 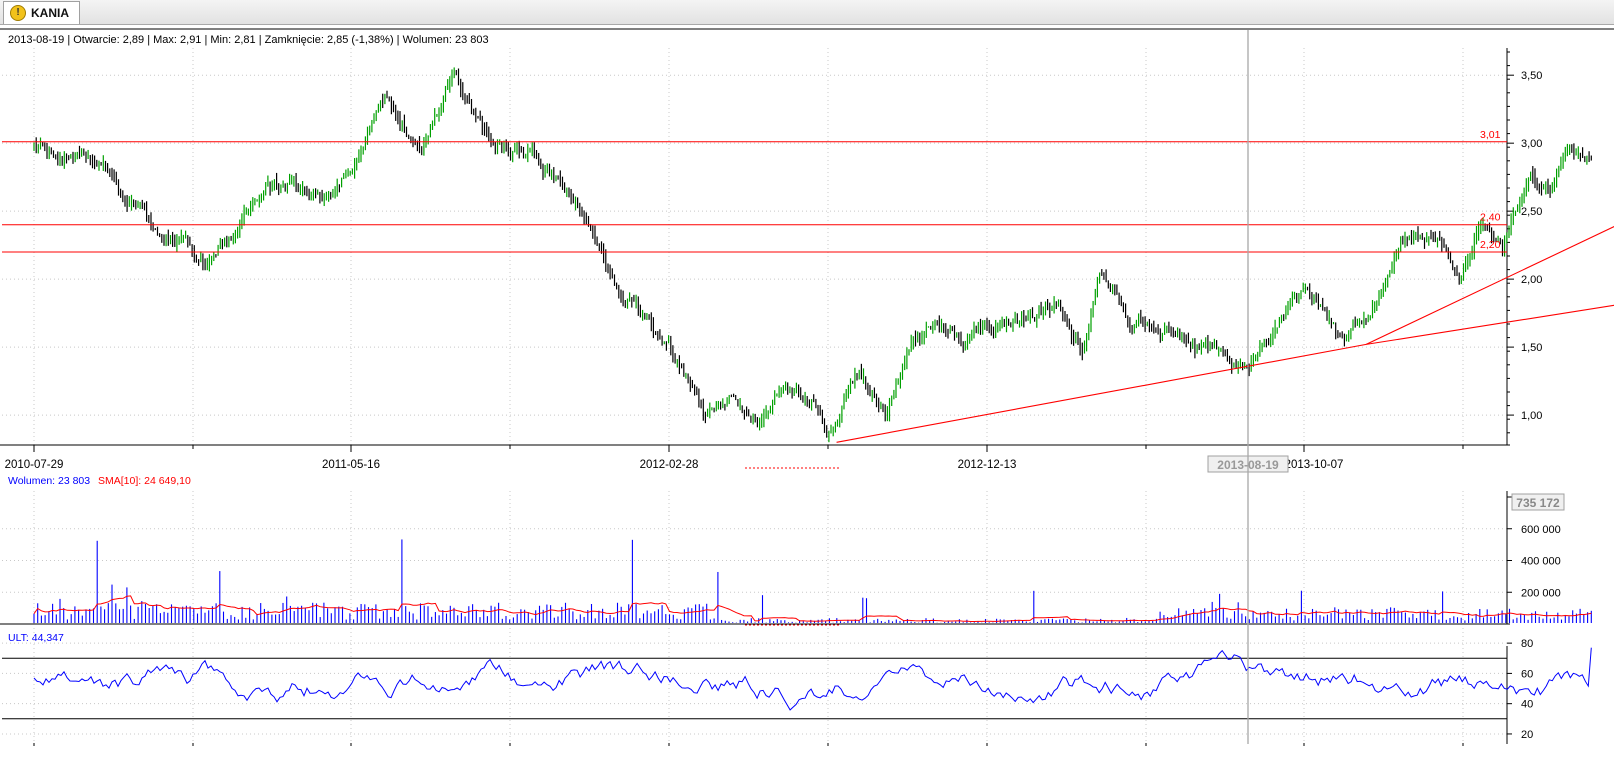 I want to click on ult-line, so click(x=812, y=679).